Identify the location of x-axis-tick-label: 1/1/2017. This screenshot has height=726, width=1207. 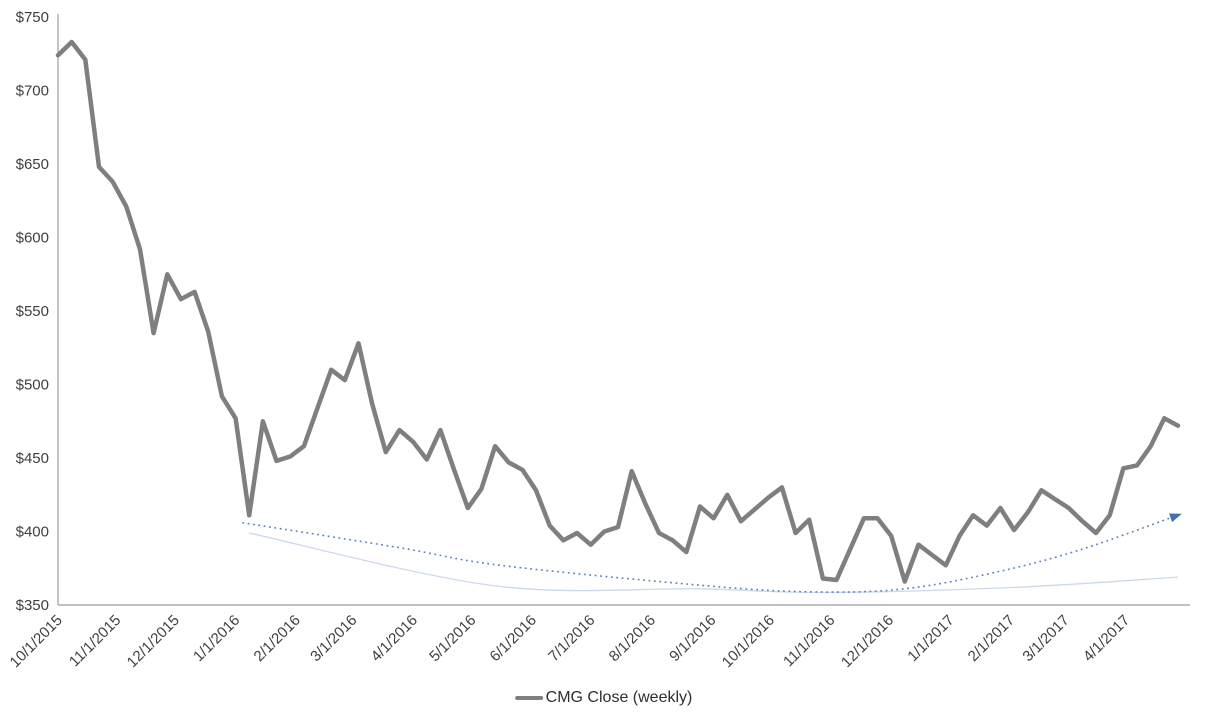
(930, 638).